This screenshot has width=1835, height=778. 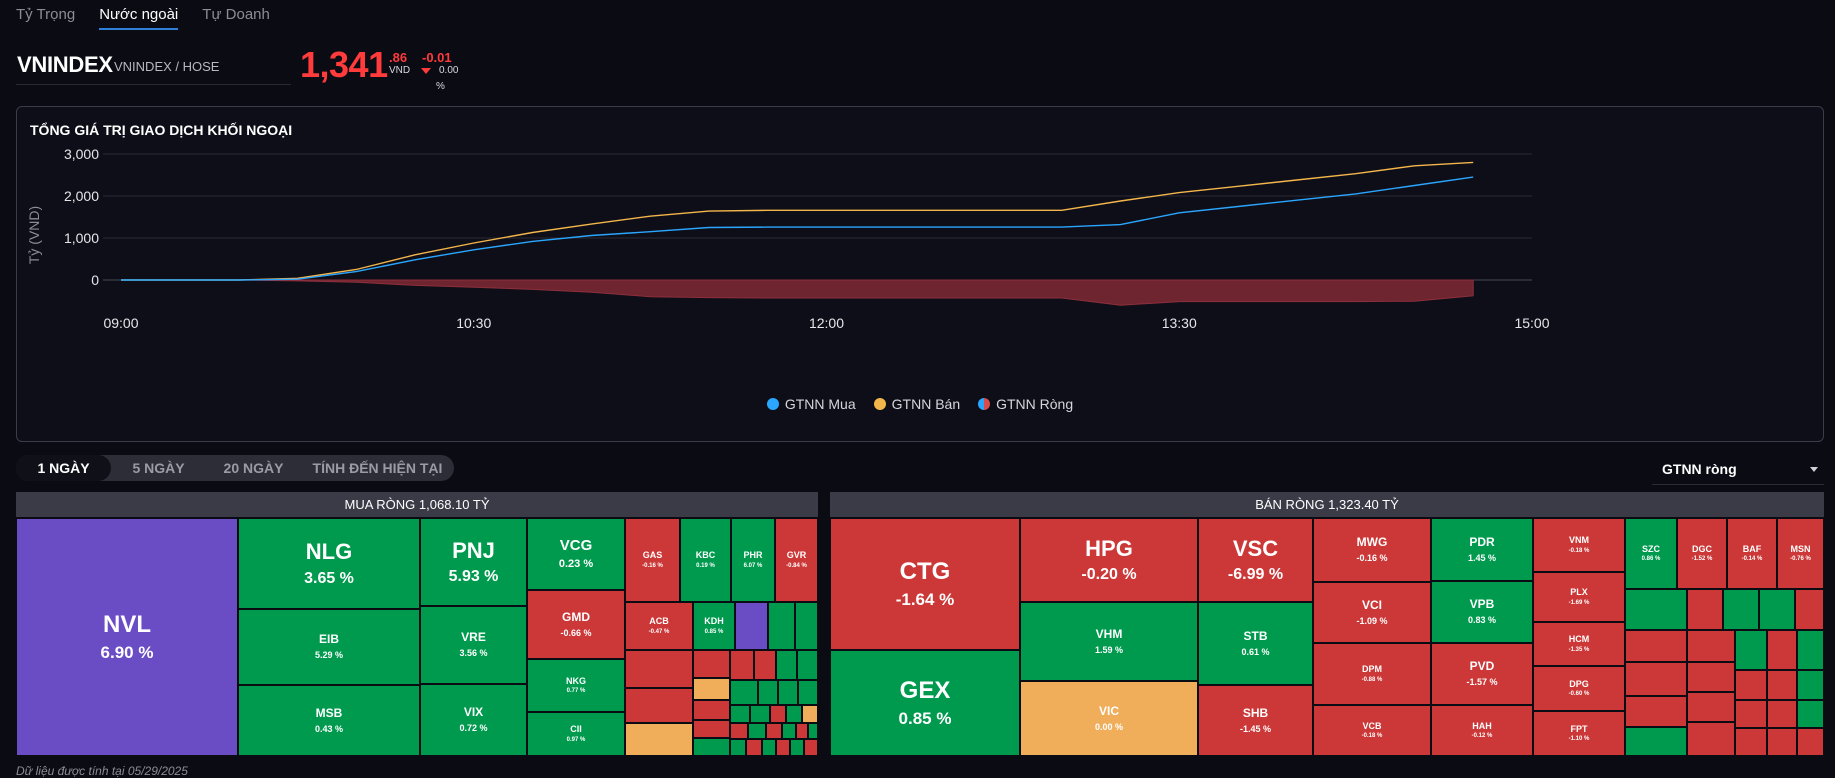 I want to click on tab-ty-trong: Tỷ Trọng, so click(x=46, y=14).